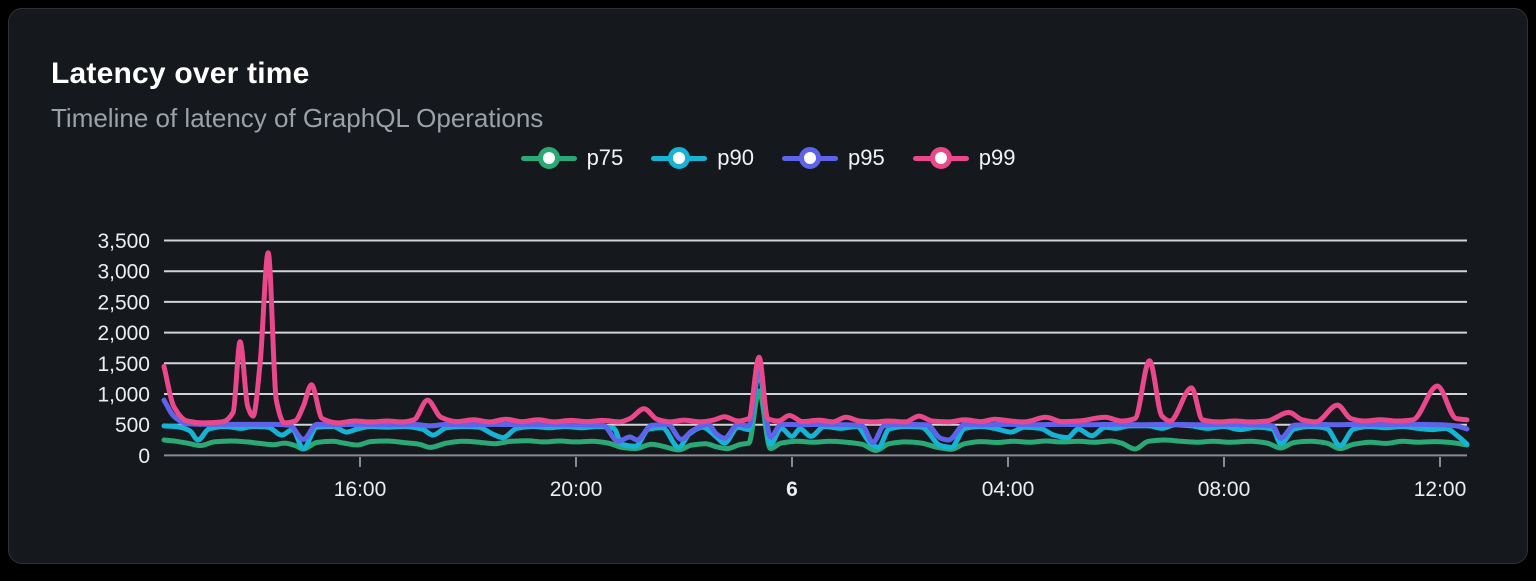  What do you see at coordinates (768, 158) in the screenshot?
I see `chart-legend: p75 p90 p95 p99` at bounding box center [768, 158].